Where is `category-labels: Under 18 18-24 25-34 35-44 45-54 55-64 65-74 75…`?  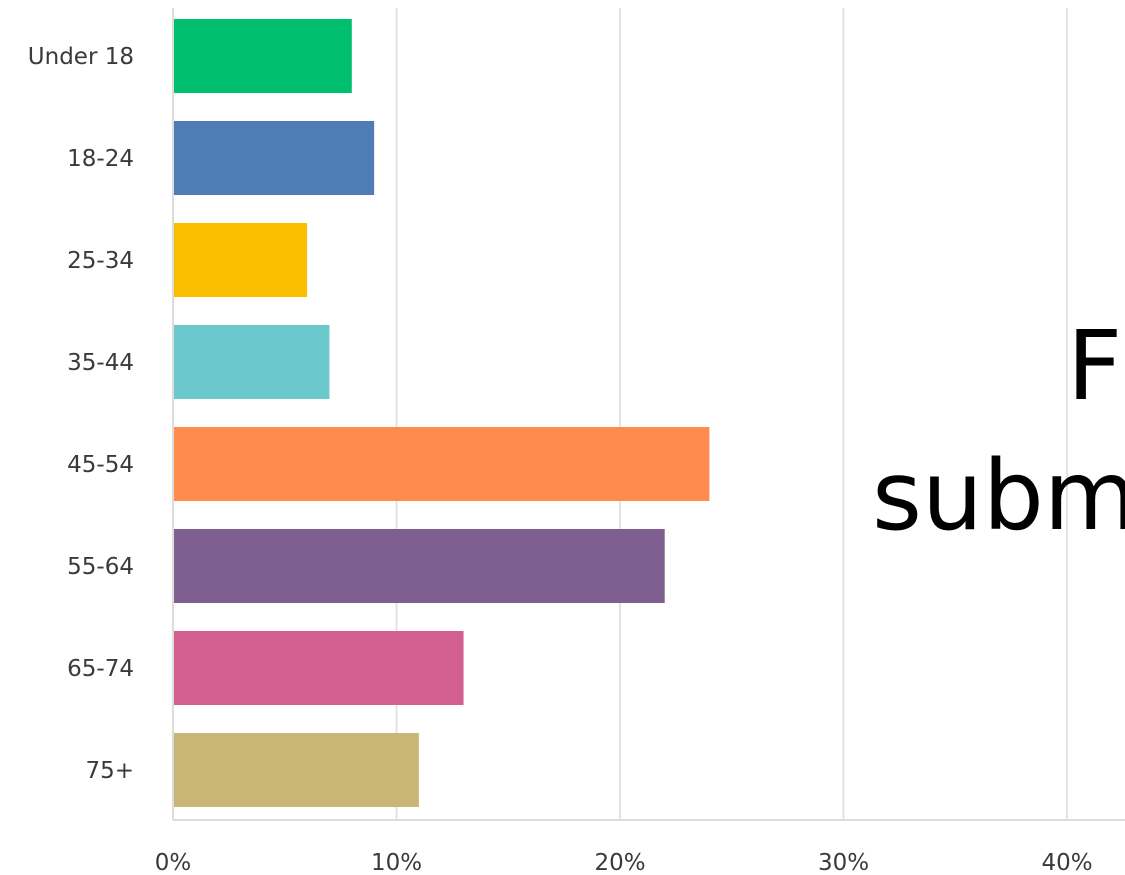 category-labels: Under 18 18-24 25-34 35-44 45-54 55-64 65-74 75… is located at coordinates (81, 414).